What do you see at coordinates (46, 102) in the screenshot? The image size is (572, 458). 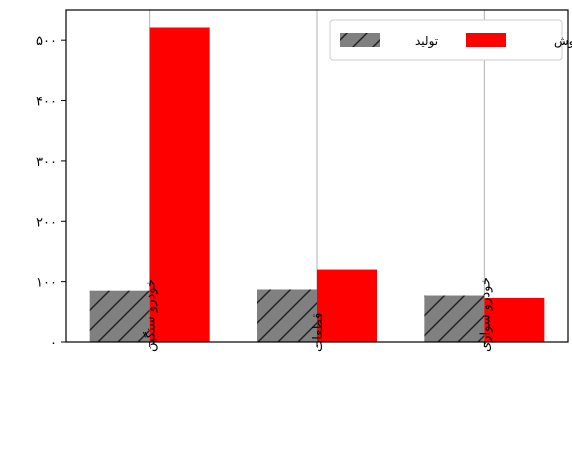 I see `y-tick-label-4: ۴۰۰` at bounding box center [46, 102].